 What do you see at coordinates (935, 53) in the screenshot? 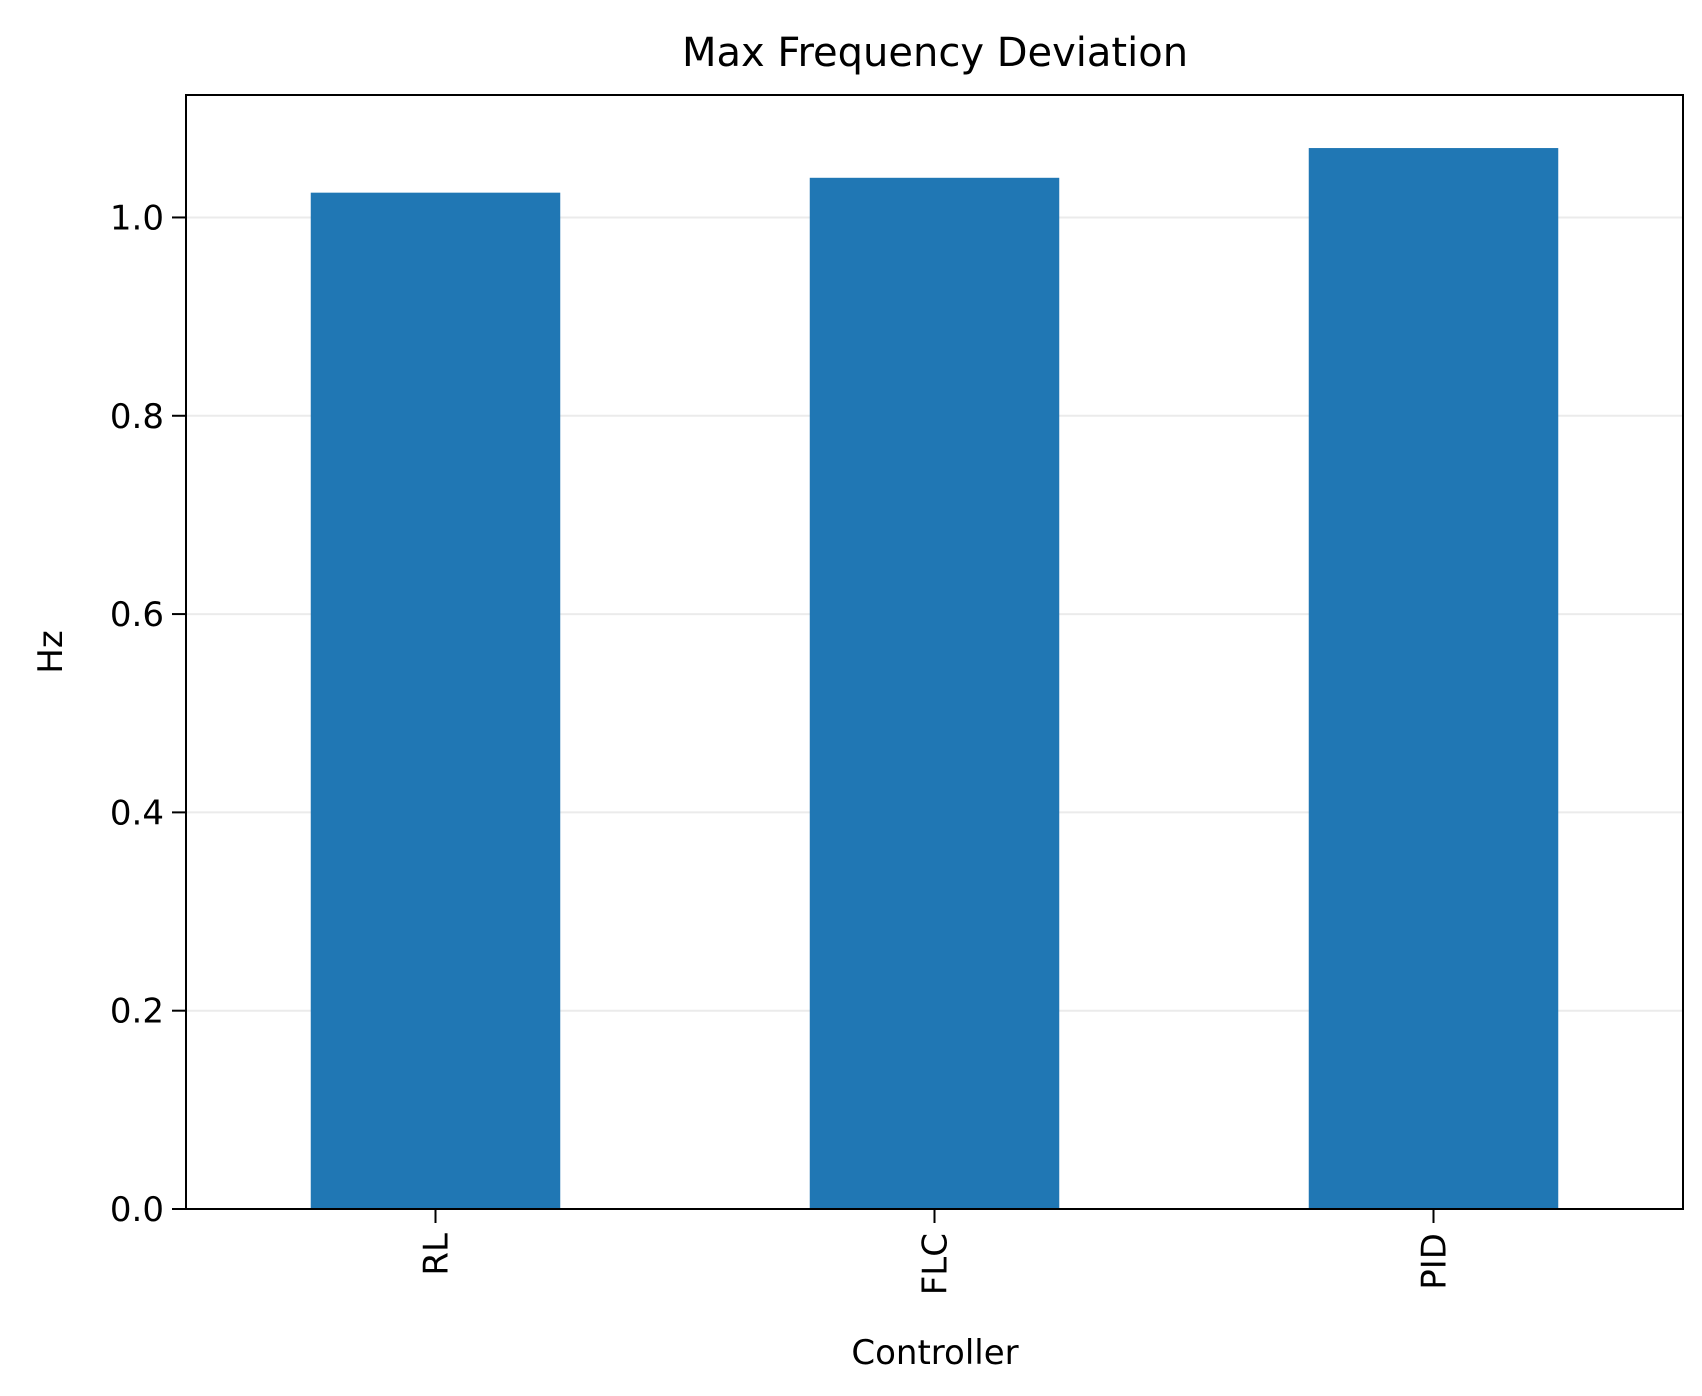
I see `chart-title: Max Frequency Deviation` at bounding box center [935, 53].